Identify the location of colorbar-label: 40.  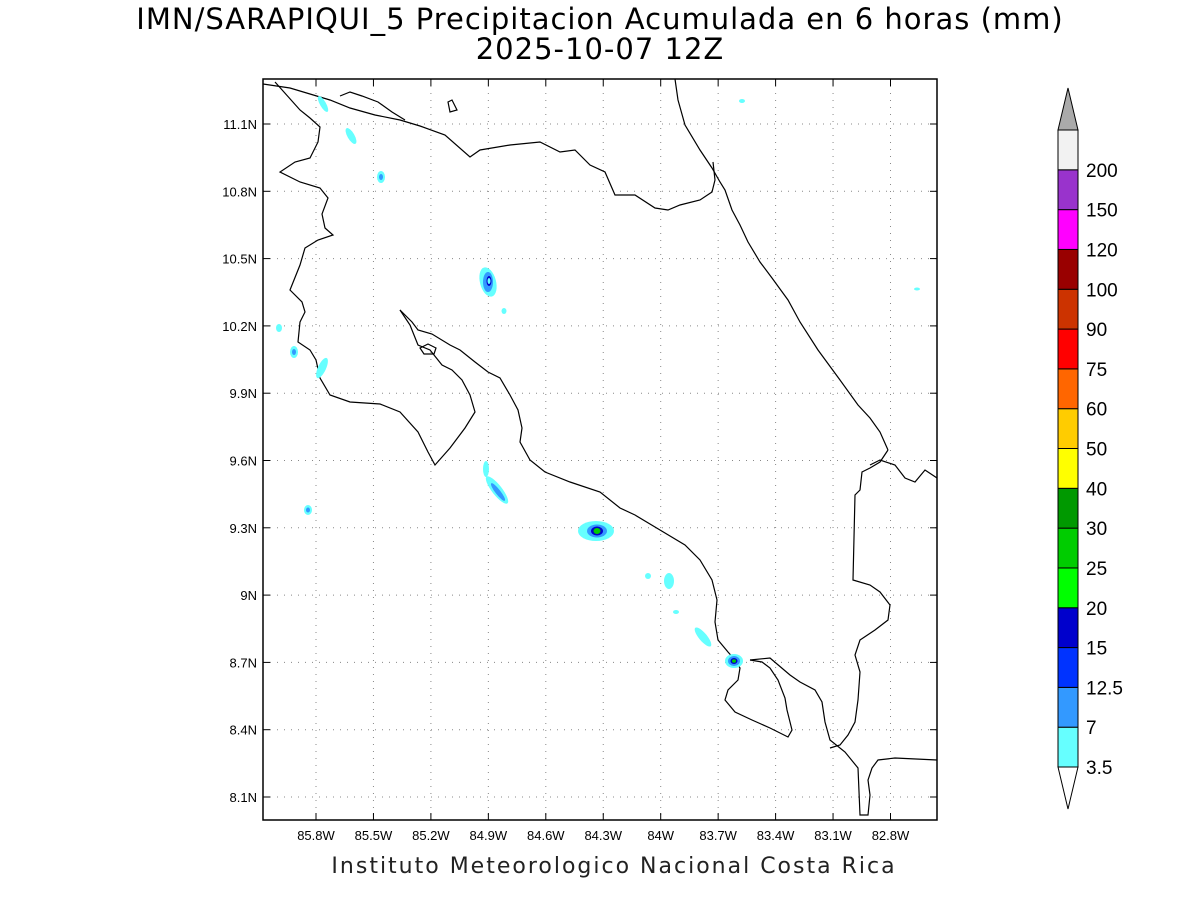
(1096, 489).